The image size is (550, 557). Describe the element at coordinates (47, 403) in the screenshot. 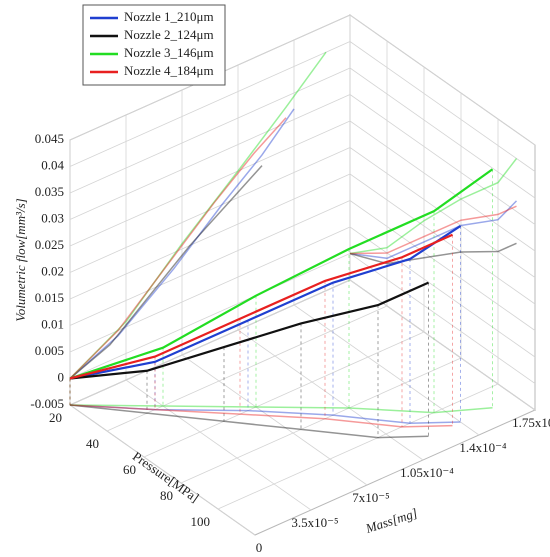

I see `z-tick-label: -0.005` at that location.